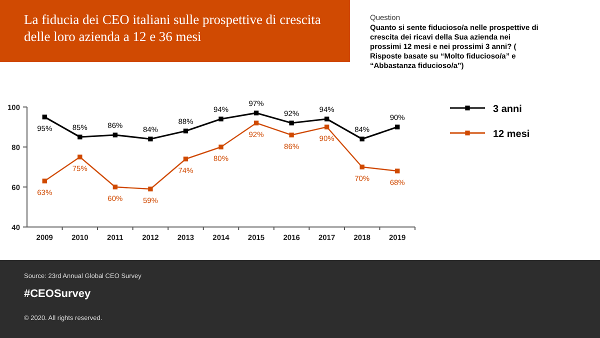 Image resolution: width=600 pixels, height=338 pixels. What do you see at coordinates (58, 294) in the screenshot?
I see `text: #CEOSurvey` at bounding box center [58, 294].